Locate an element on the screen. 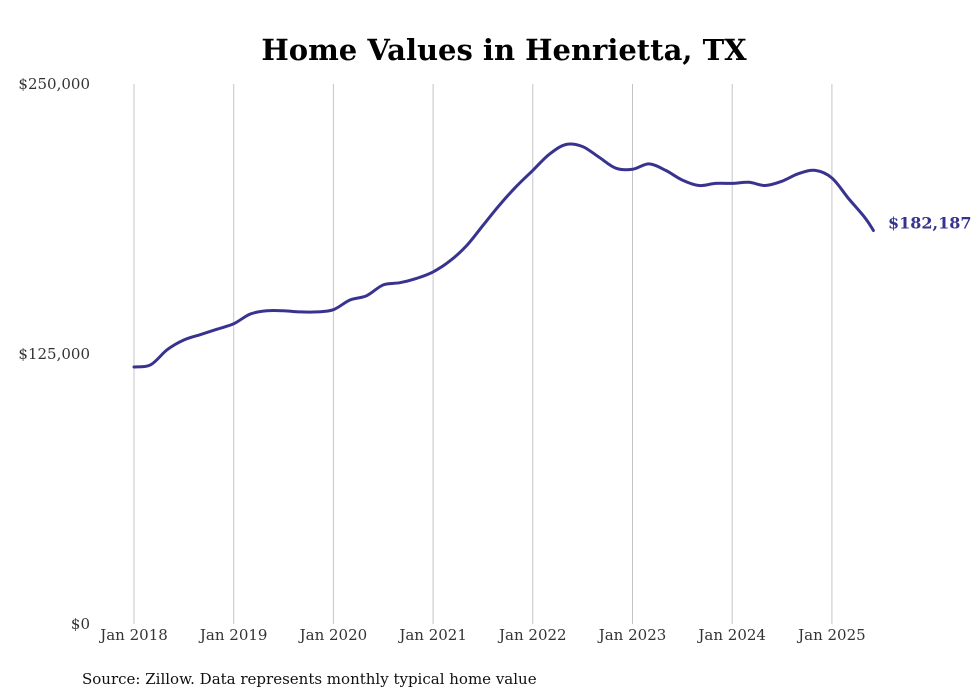 This screenshot has width=980, height=699. y-tick-label: $250,000 is located at coordinates (54, 84).